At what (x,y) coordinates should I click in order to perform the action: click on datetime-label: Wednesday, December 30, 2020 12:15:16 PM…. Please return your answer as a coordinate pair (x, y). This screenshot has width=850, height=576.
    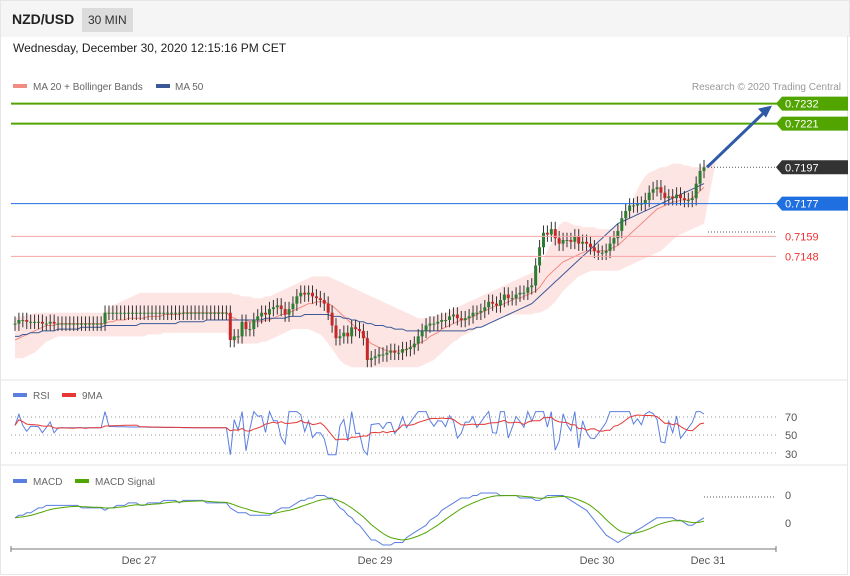
    Looking at the image, I should click on (150, 48).